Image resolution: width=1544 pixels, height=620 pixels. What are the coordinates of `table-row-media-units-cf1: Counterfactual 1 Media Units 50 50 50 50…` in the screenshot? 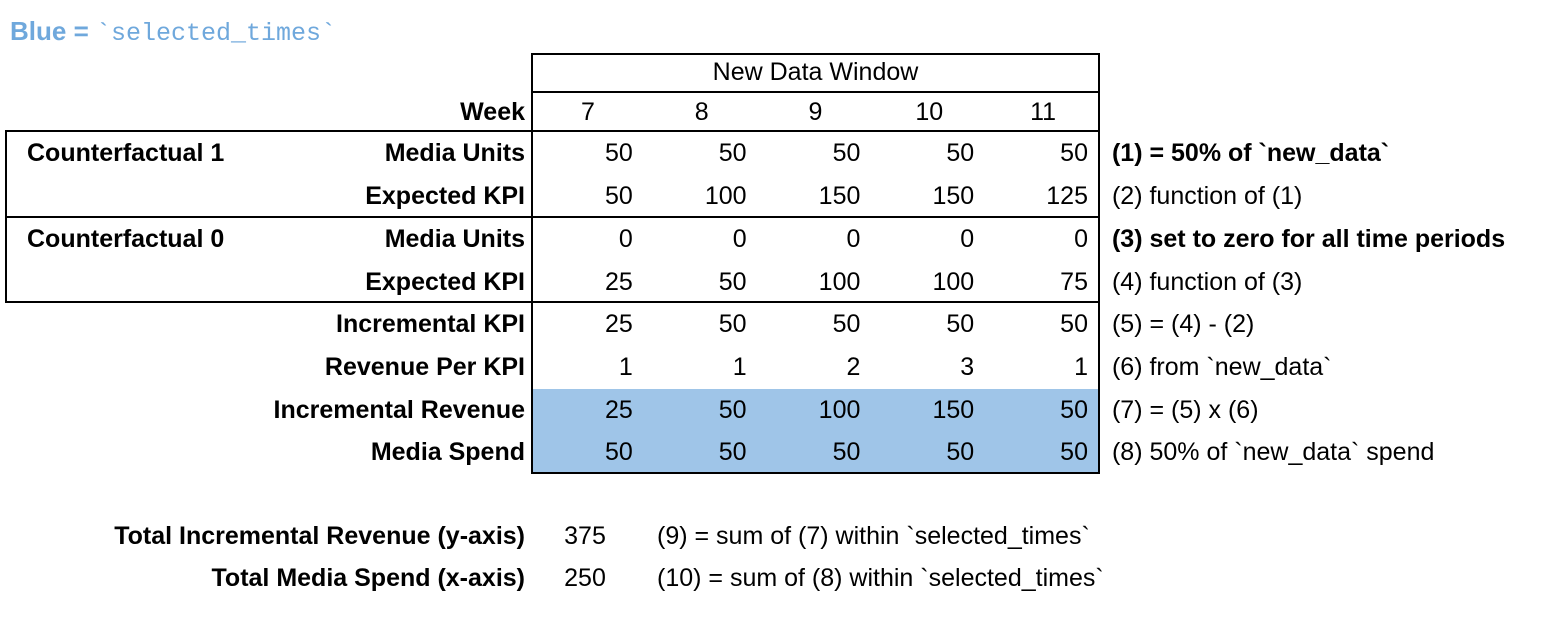 It's located at (774, 153).